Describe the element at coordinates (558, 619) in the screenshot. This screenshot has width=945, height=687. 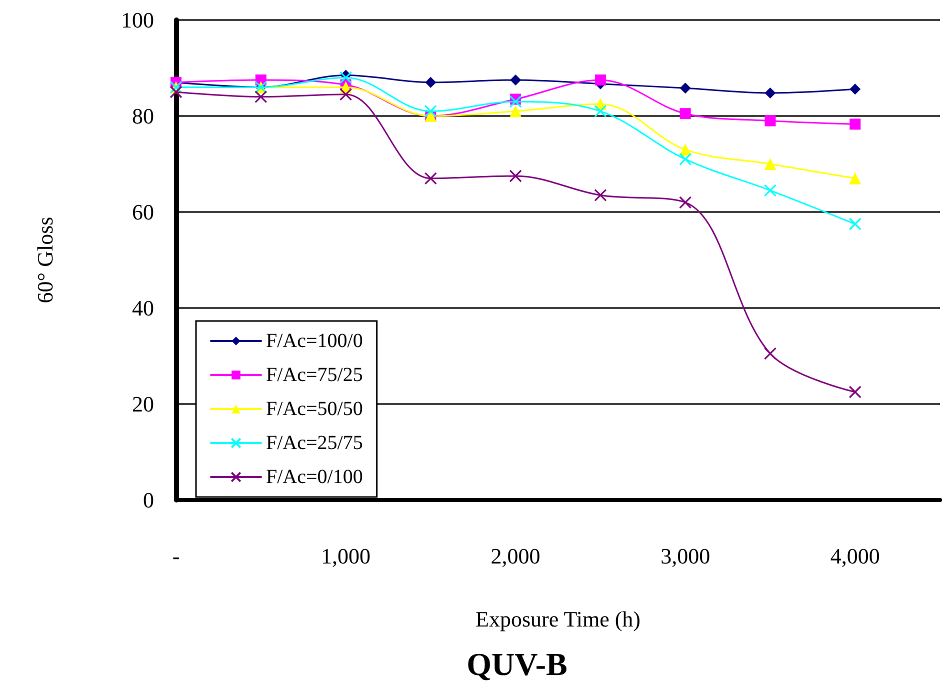
I see `x-axis-title: Exposure Time (h)` at that location.